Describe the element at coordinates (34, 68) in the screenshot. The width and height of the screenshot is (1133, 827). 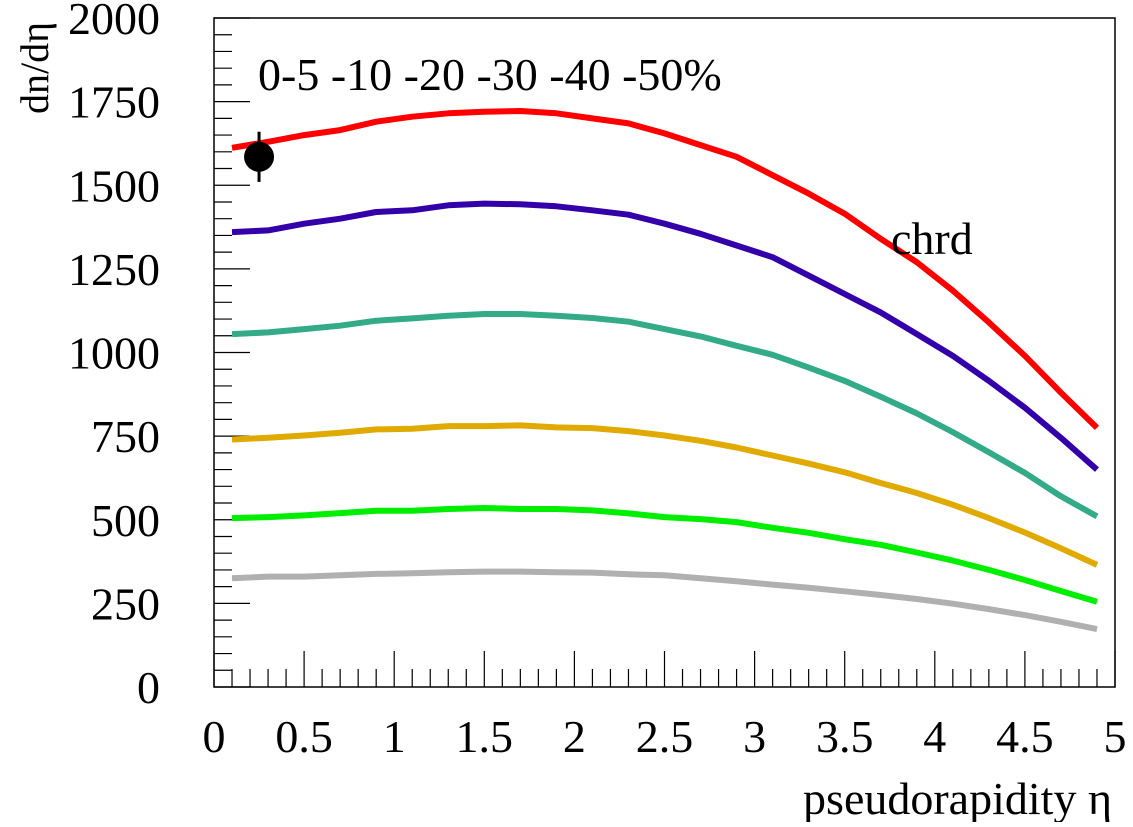
I see `y-axis-label: dn/dη` at that location.